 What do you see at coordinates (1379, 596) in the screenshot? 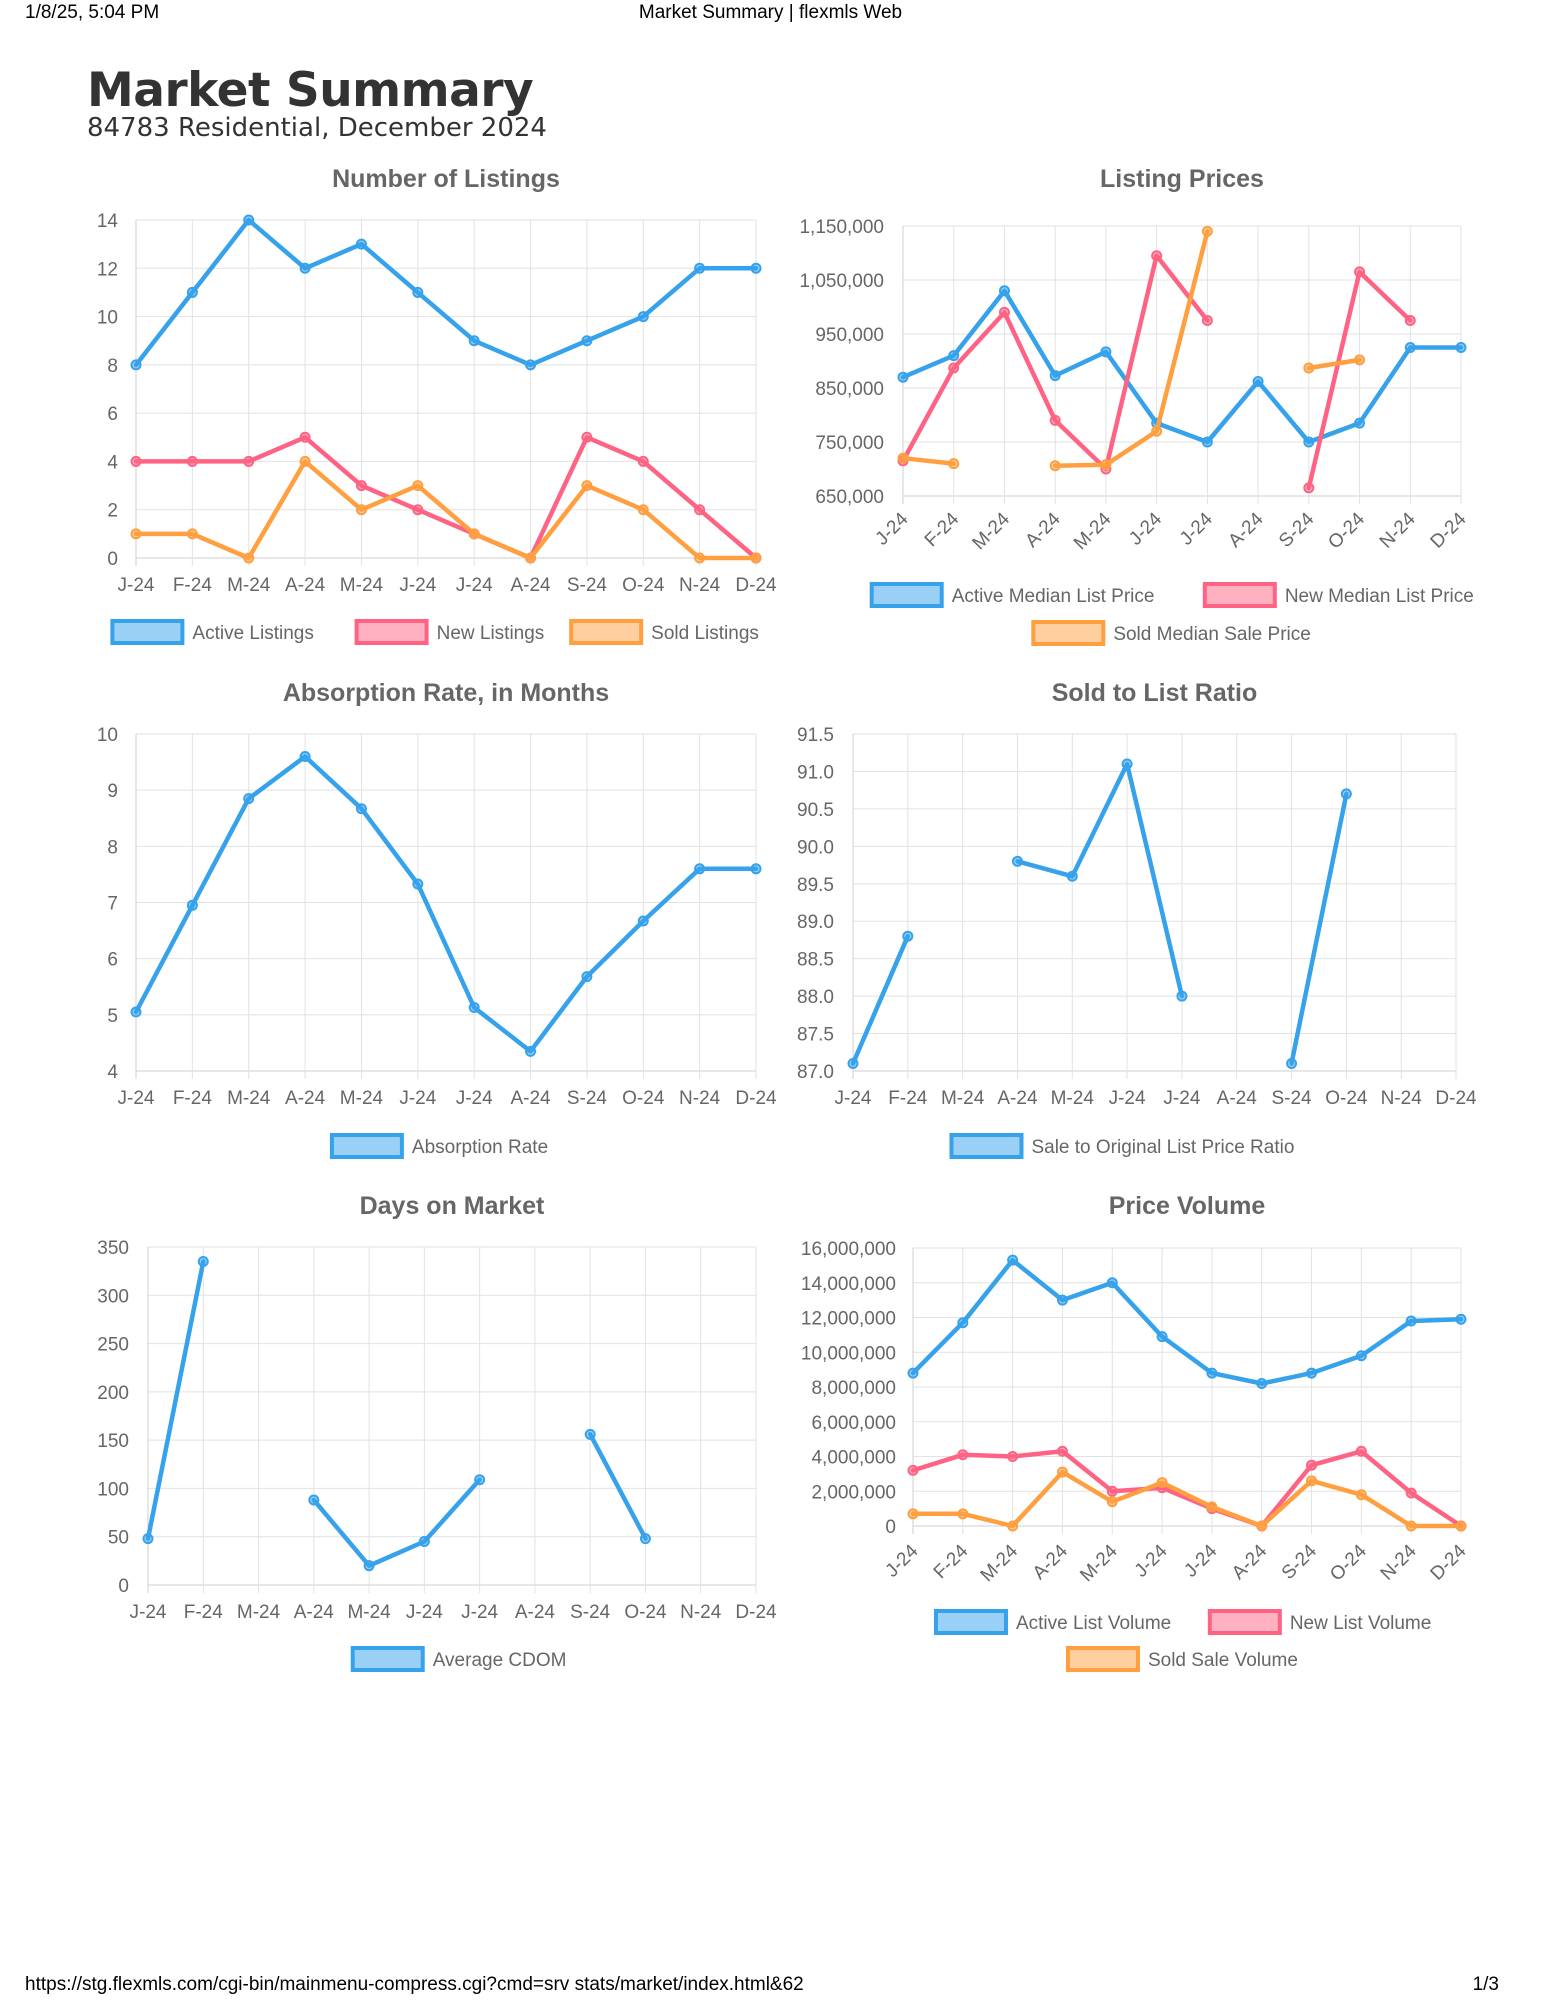
I see `legend-label: New Median List Price` at bounding box center [1379, 596].